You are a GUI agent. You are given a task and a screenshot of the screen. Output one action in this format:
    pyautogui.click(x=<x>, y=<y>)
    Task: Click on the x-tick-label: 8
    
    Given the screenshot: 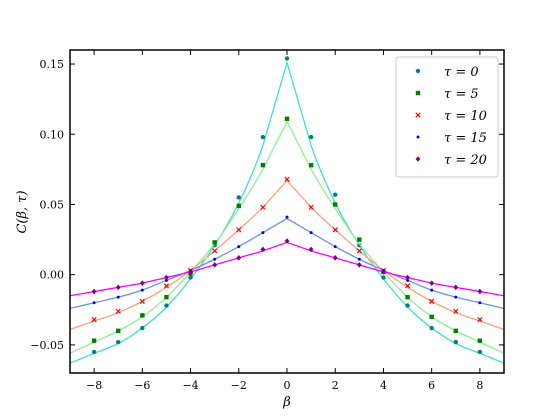 What is the action you would take?
    pyautogui.click(x=479, y=385)
    